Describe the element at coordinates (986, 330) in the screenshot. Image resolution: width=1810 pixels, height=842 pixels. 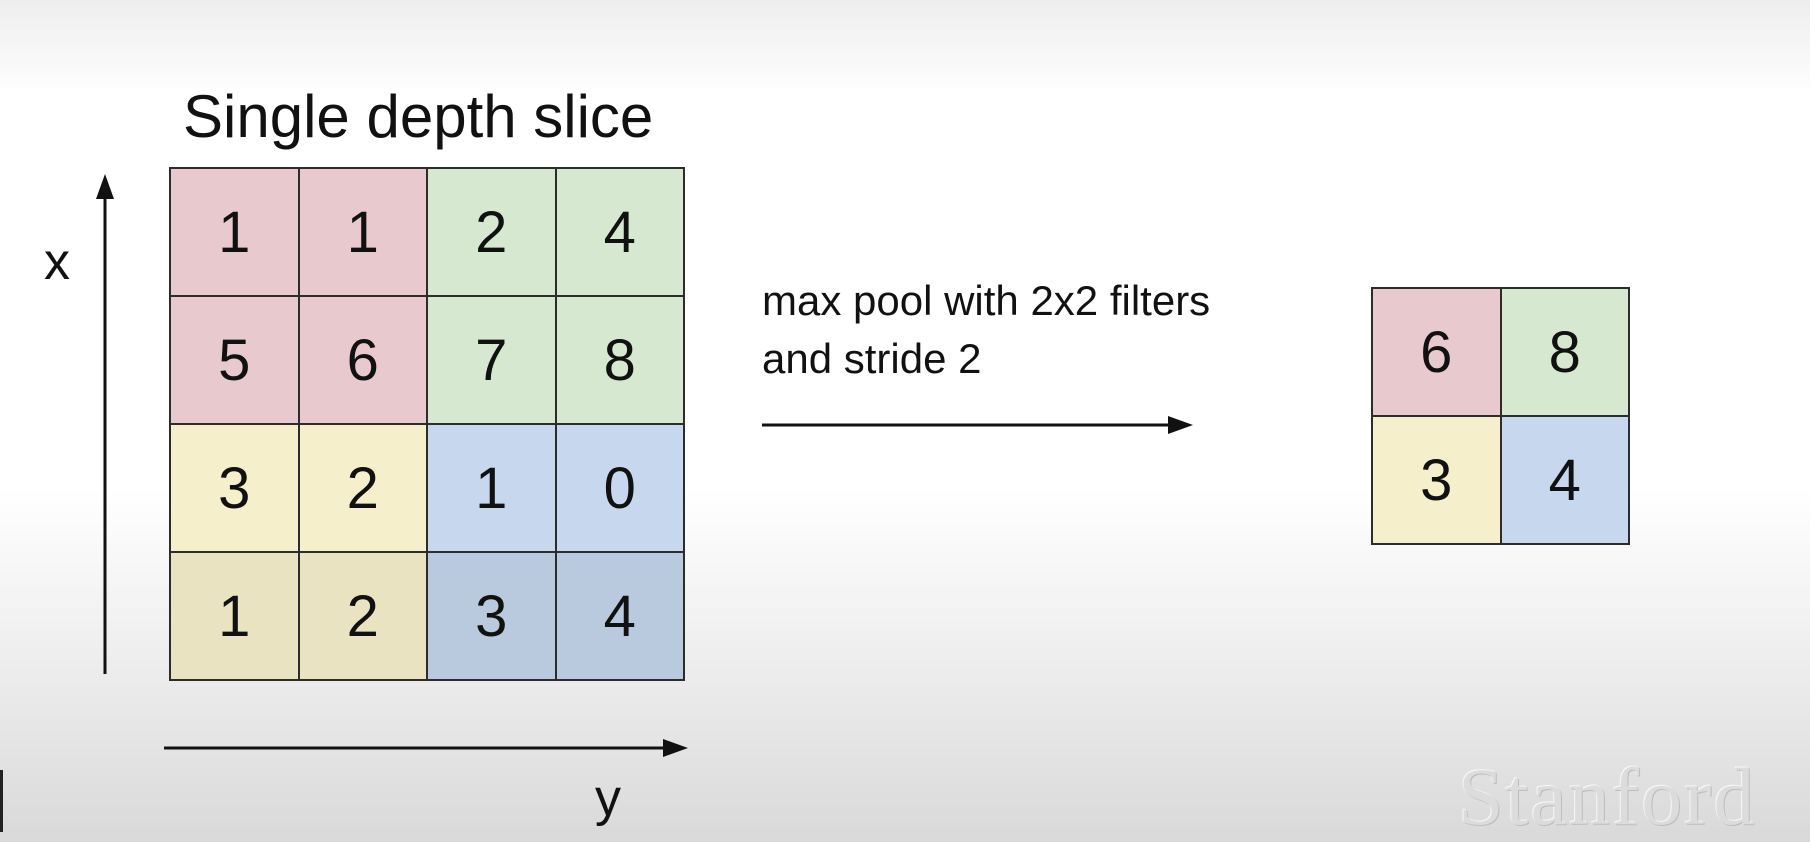
I see `operation-caption: max pool with 2x2 filters and stride 2` at that location.